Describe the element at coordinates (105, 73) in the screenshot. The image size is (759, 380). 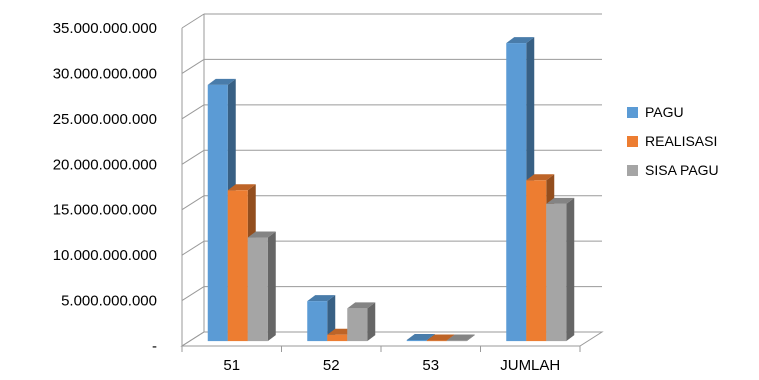
I see `y-tick-label: 30.000.000.000` at that location.